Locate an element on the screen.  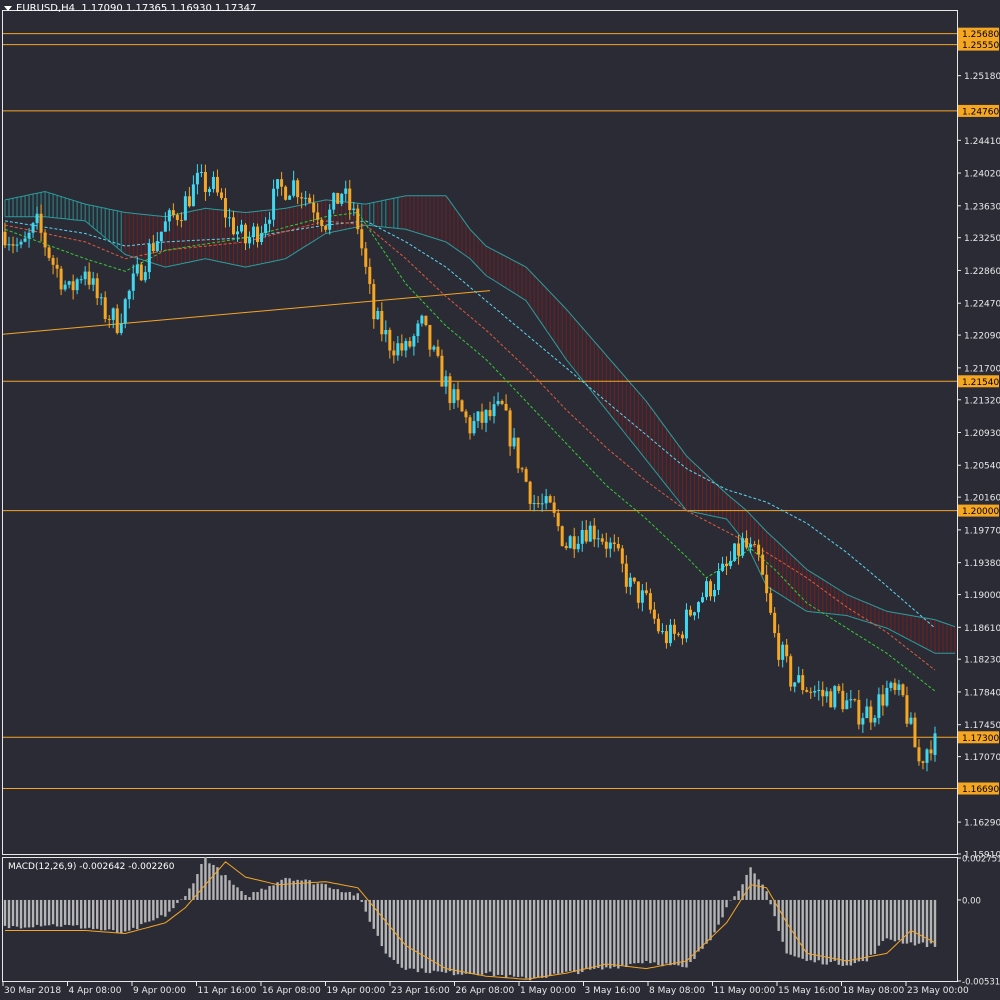
time-tick-label: 3 May 16:00 is located at coordinates (613, 991).